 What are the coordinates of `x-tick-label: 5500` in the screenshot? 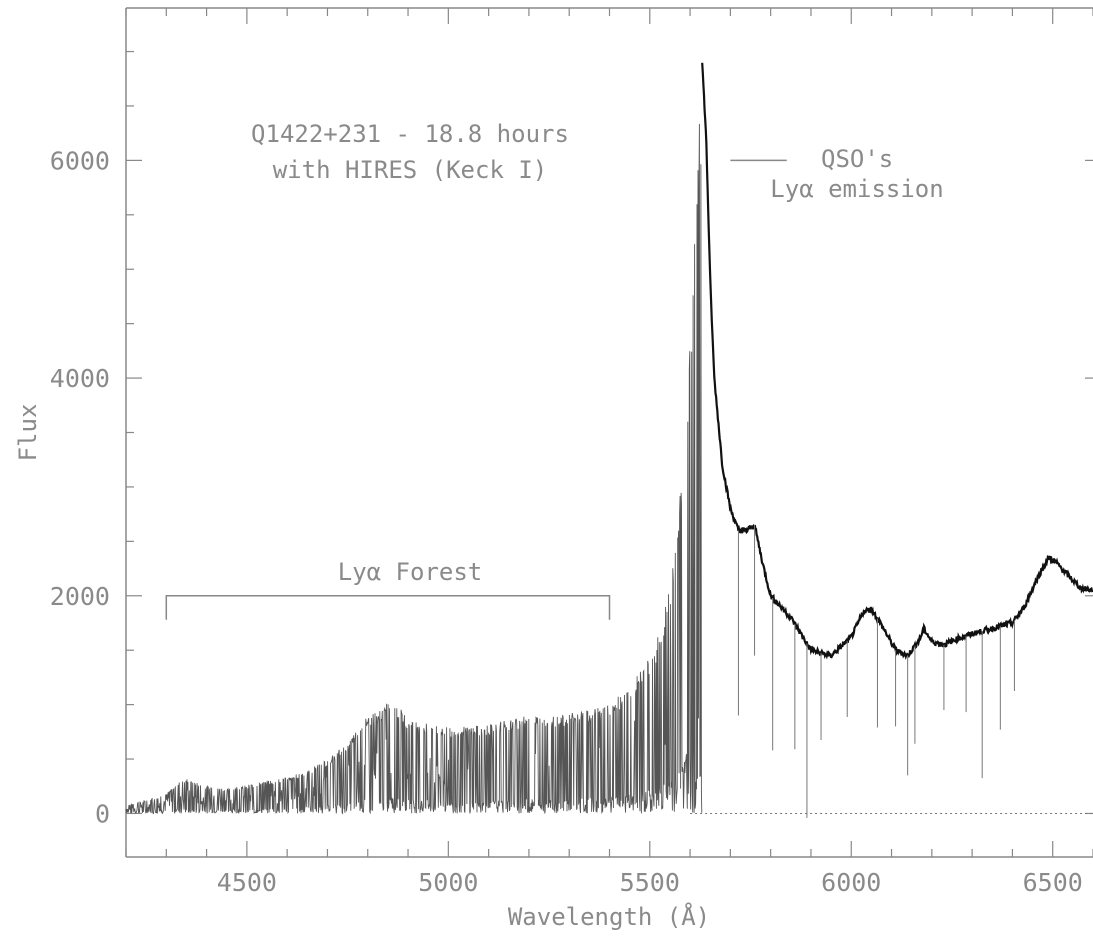 It's located at (650, 882).